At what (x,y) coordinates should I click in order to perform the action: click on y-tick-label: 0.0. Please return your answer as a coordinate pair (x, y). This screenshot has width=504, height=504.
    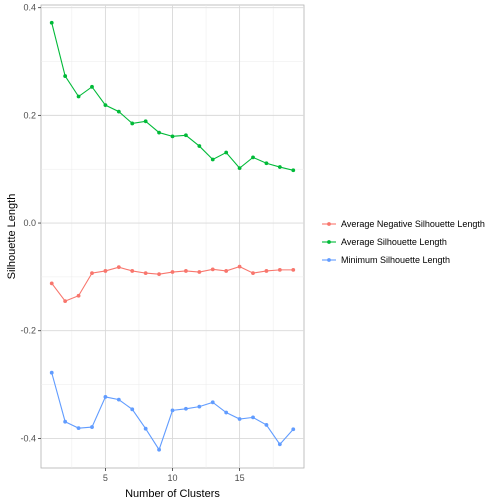
    Looking at the image, I should click on (29, 223).